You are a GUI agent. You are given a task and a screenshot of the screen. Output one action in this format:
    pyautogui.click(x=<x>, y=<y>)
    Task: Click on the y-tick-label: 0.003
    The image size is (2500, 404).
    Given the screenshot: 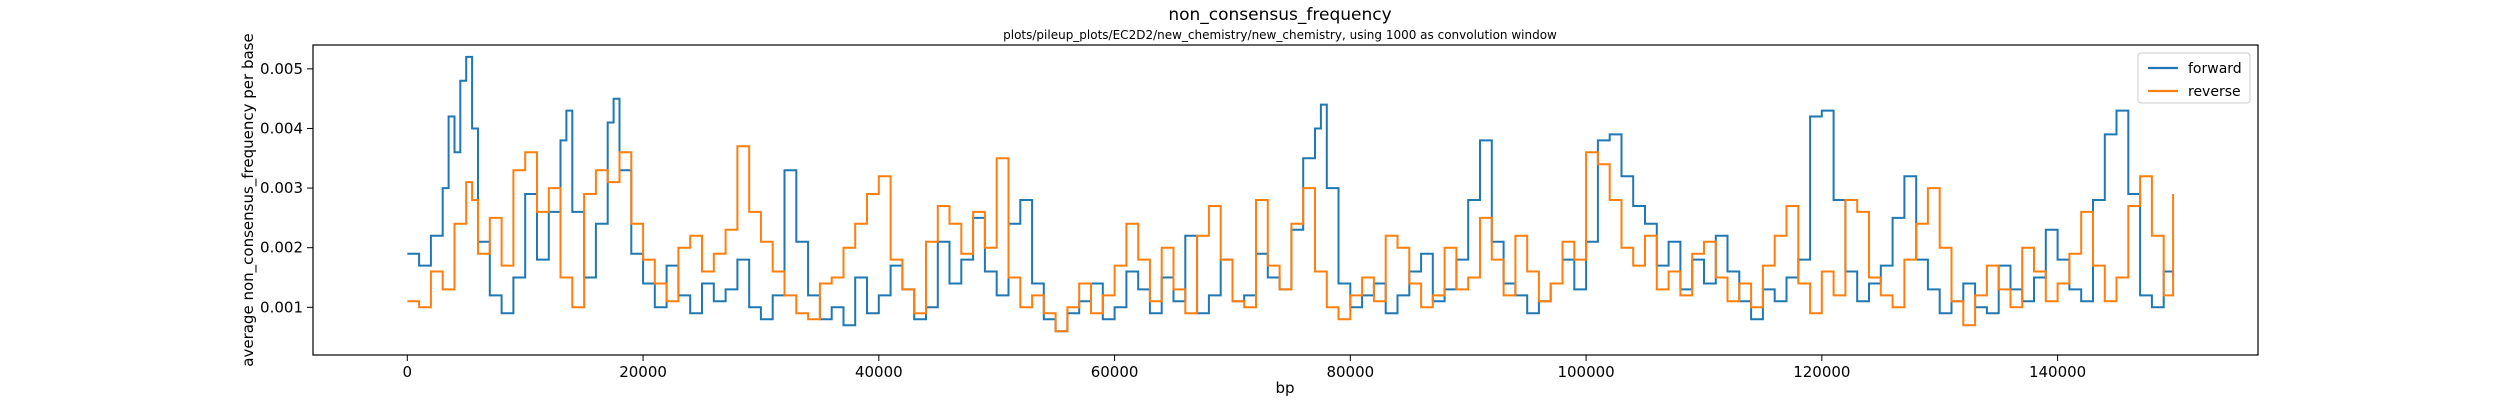 What is the action you would take?
    pyautogui.click(x=281, y=188)
    